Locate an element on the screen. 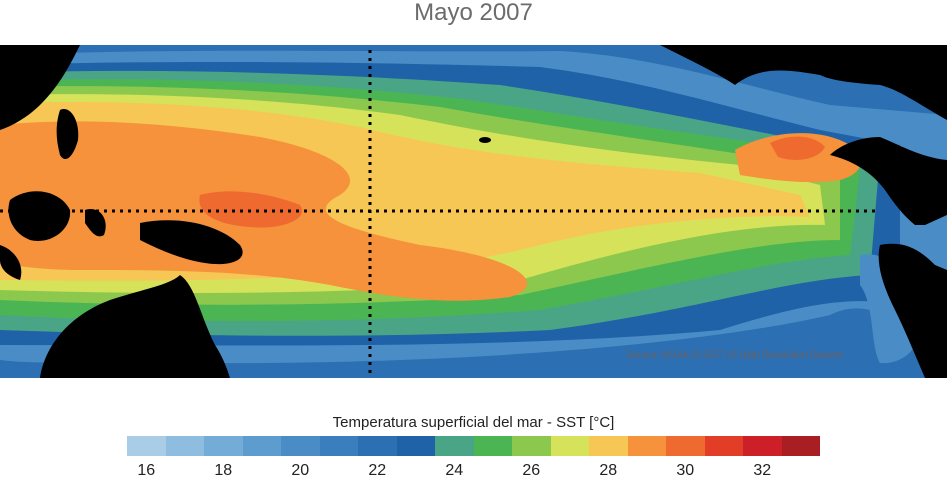 This screenshot has height=480, width=947. colorbar-tick-label: 18 is located at coordinates (223, 470).